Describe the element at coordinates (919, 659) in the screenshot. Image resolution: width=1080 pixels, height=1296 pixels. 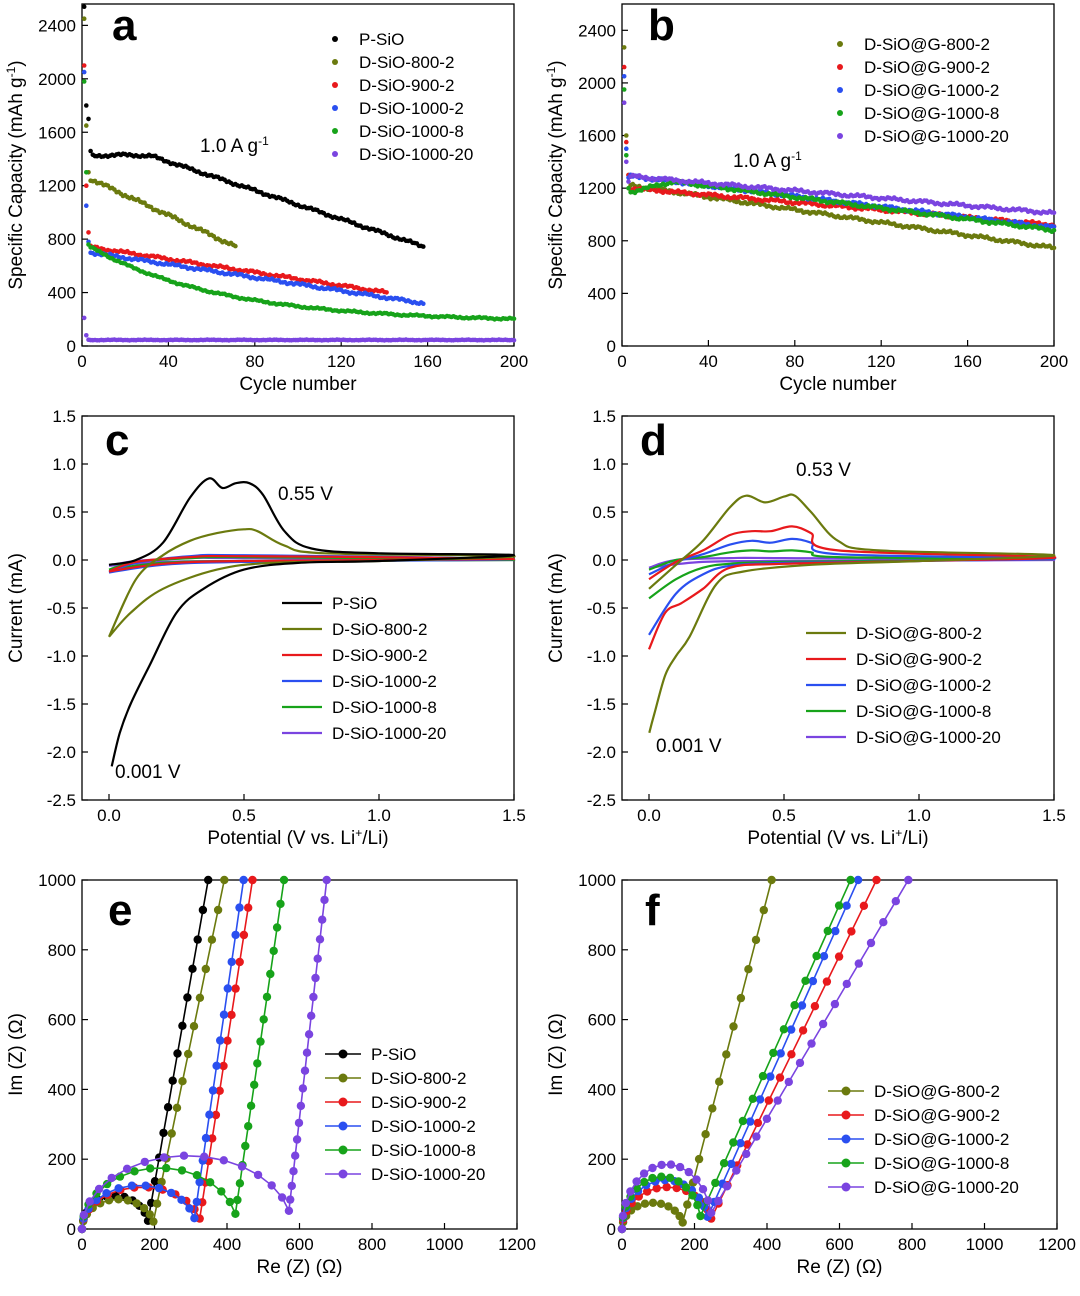
I see `legend-entry: D-SiO@G-900-2` at that location.